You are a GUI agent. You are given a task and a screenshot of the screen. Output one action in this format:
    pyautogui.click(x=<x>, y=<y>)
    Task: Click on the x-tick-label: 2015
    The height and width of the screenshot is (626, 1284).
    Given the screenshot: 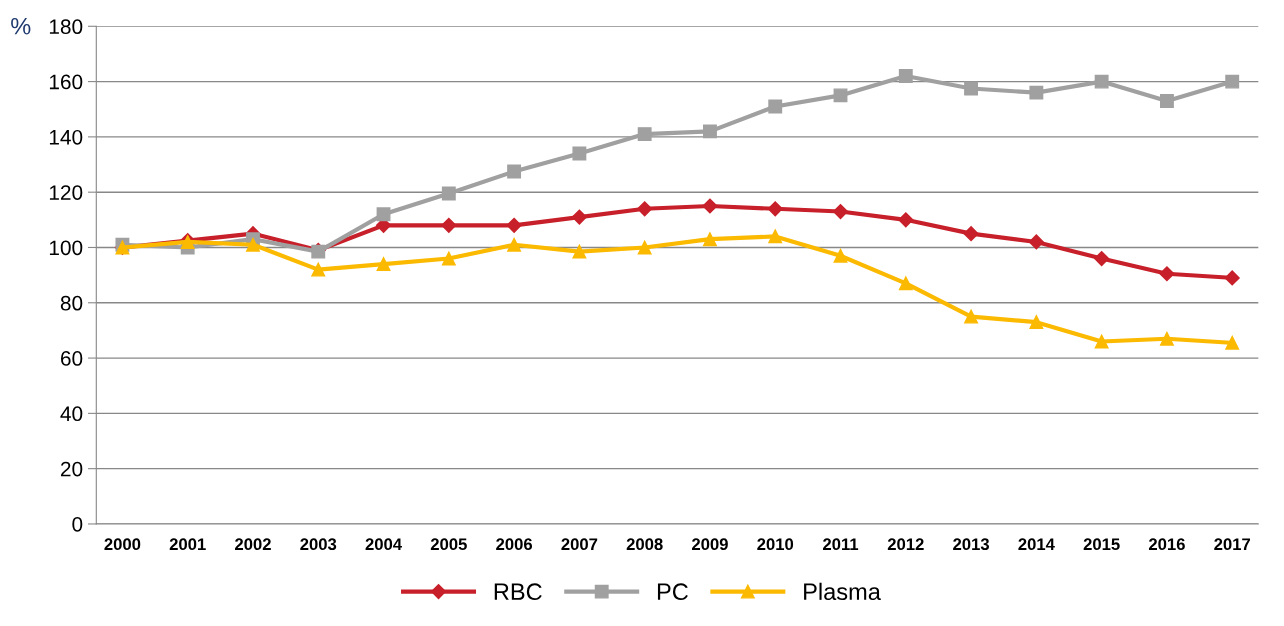 What is the action you would take?
    pyautogui.click(x=1101, y=544)
    